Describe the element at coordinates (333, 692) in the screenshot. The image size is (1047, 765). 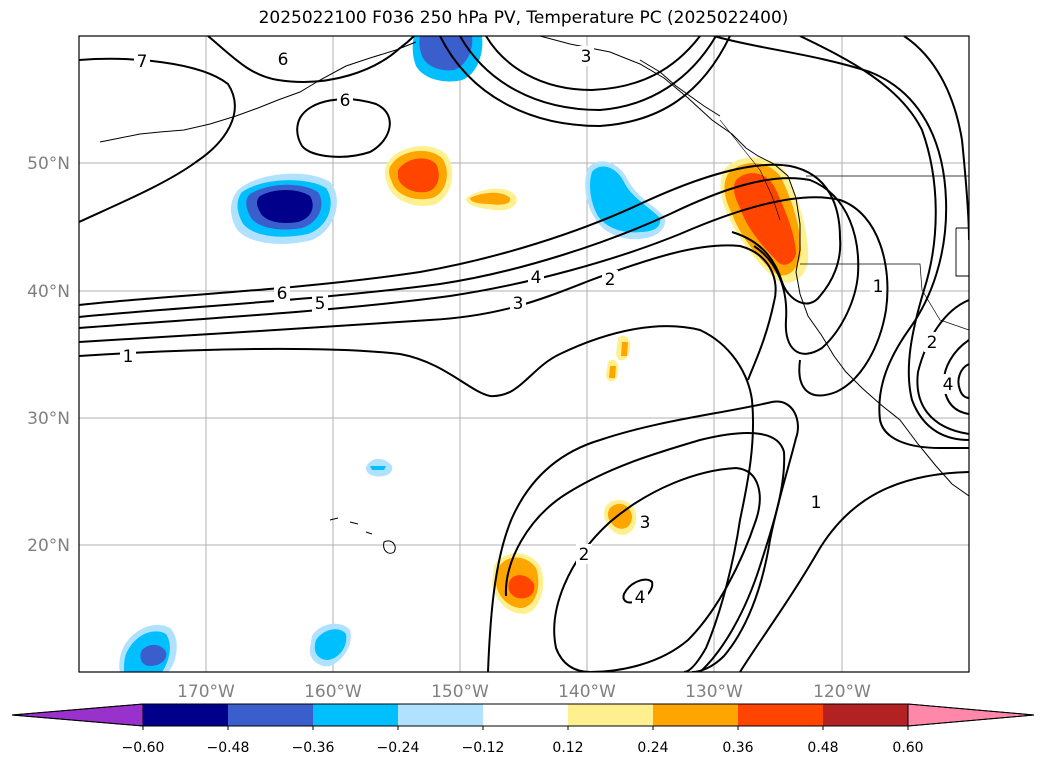
I see `lon-label: 160°W` at that location.